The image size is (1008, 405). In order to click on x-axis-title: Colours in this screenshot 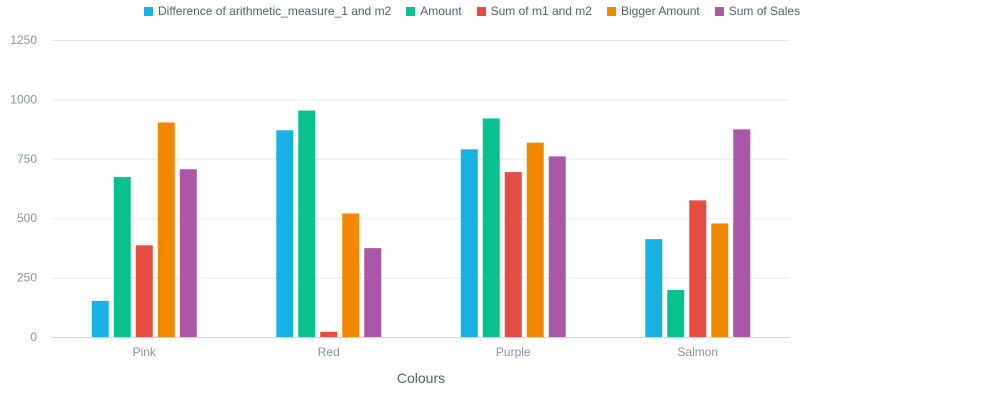, I will do `click(421, 378)`.